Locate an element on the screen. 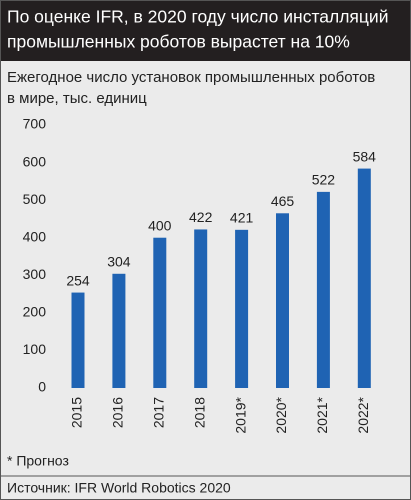 The image size is (411, 500). x-tick-label: 2019* is located at coordinates (240, 414).